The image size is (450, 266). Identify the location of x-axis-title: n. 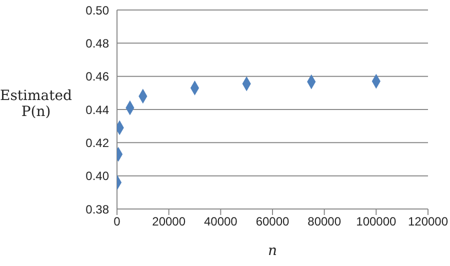
(273, 251).